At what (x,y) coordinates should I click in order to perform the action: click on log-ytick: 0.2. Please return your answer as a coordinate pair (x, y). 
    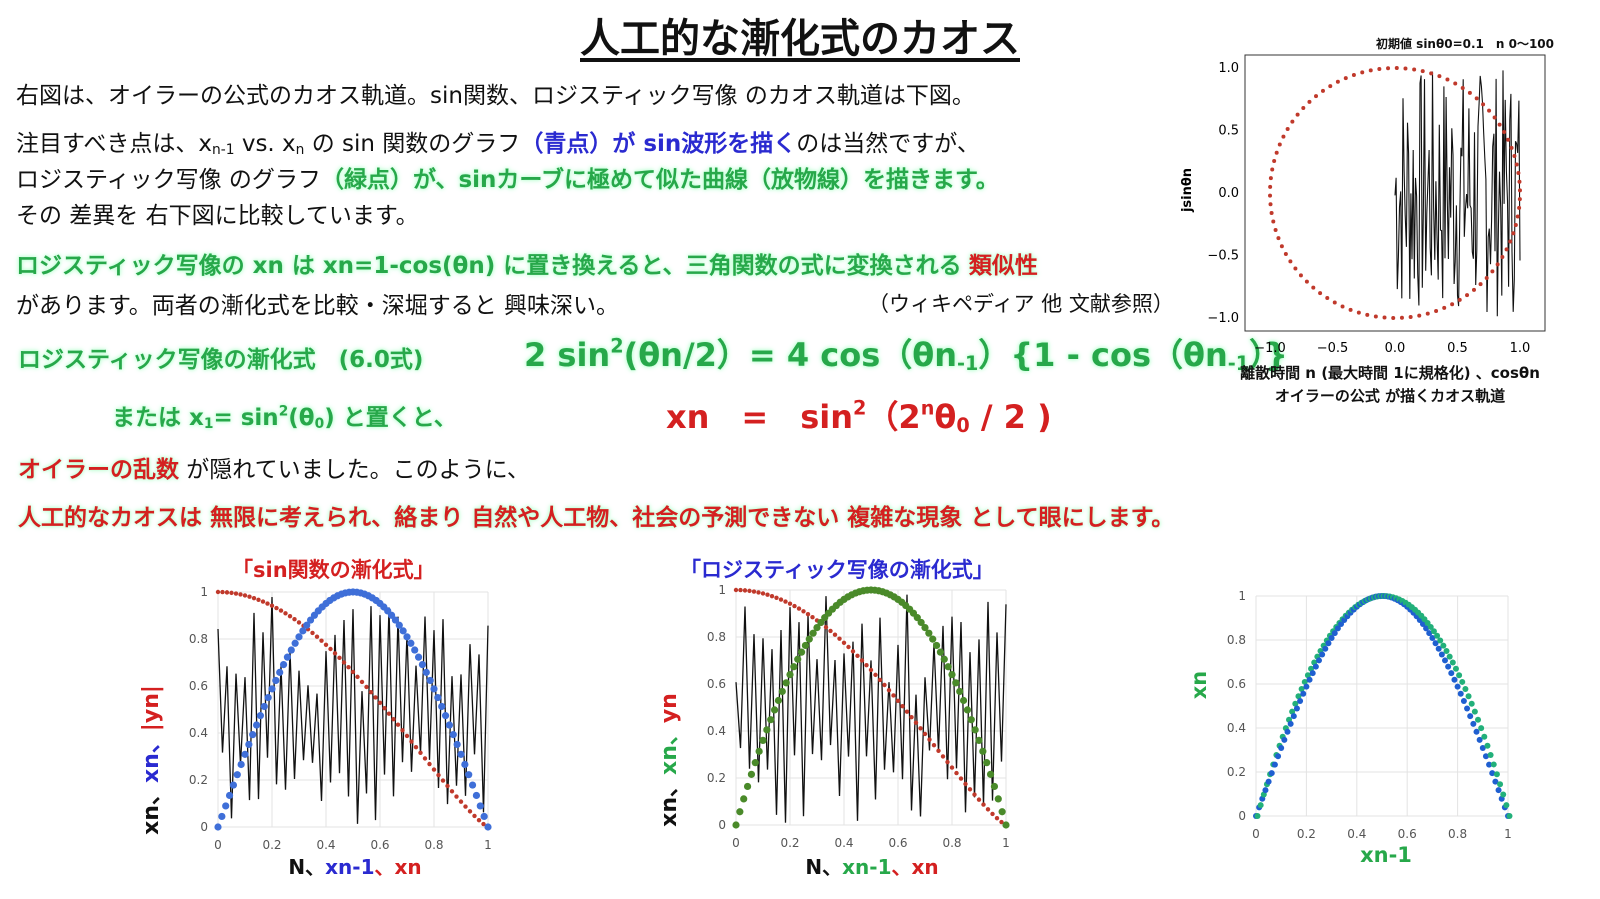
    Looking at the image, I should click on (716, 778).